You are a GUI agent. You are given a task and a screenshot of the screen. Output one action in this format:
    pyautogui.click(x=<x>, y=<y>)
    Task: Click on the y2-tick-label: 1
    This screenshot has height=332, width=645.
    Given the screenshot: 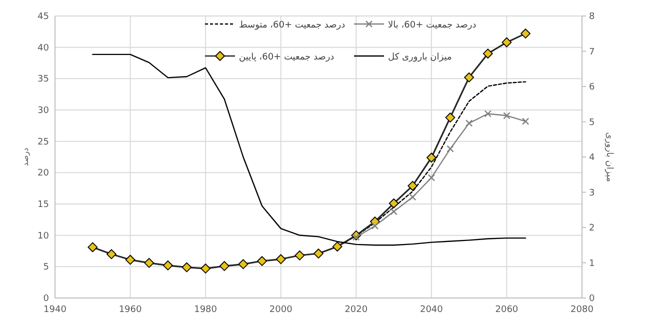 What is the action you would take?
    pyautogui.click(x=592, y=263)
    